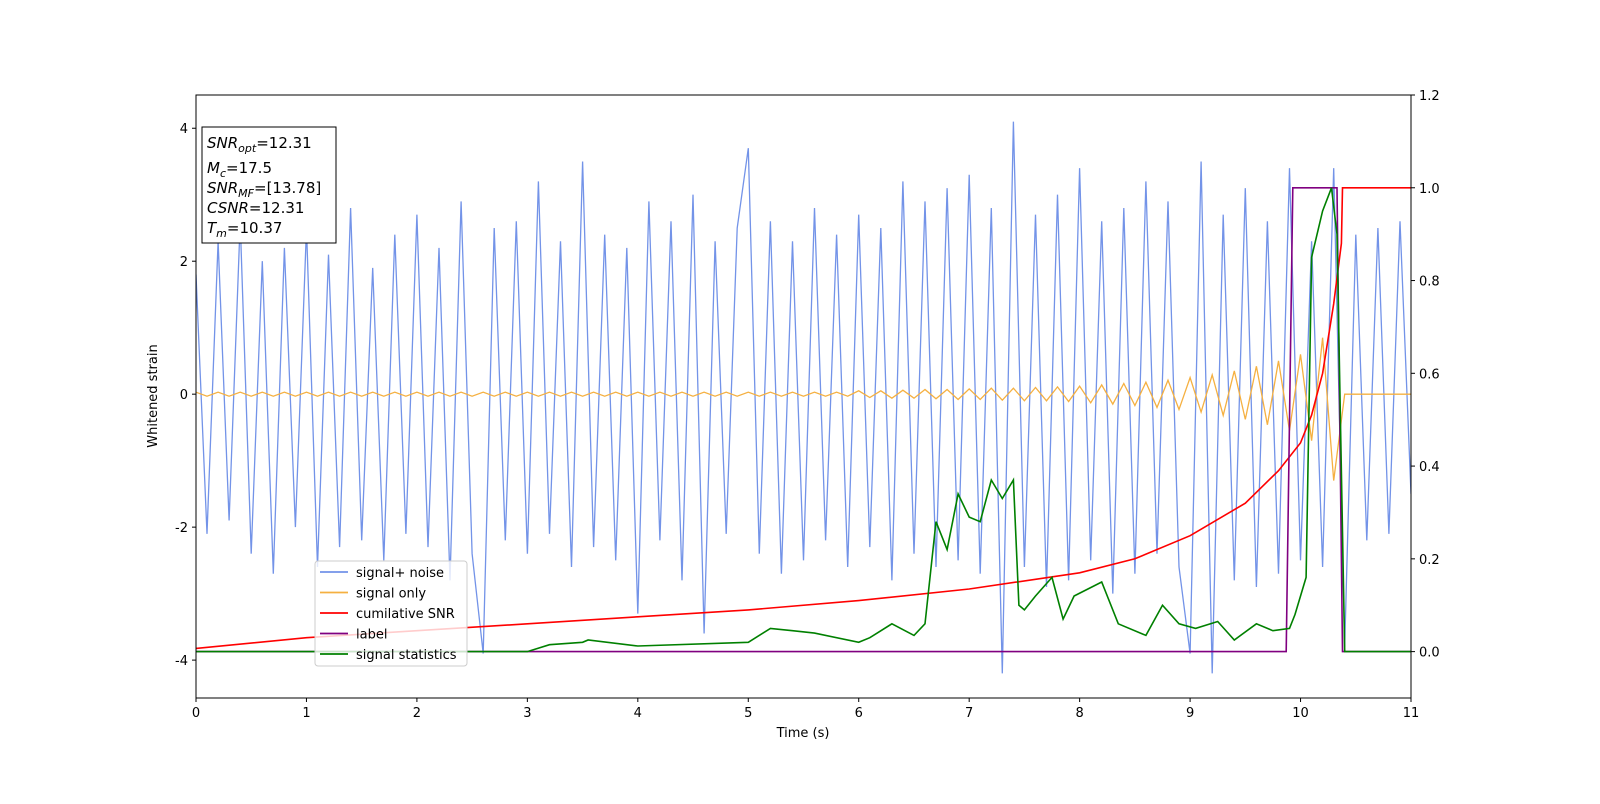  I want to click on annotation-line: CSNR=12.31, so click(255, 208).